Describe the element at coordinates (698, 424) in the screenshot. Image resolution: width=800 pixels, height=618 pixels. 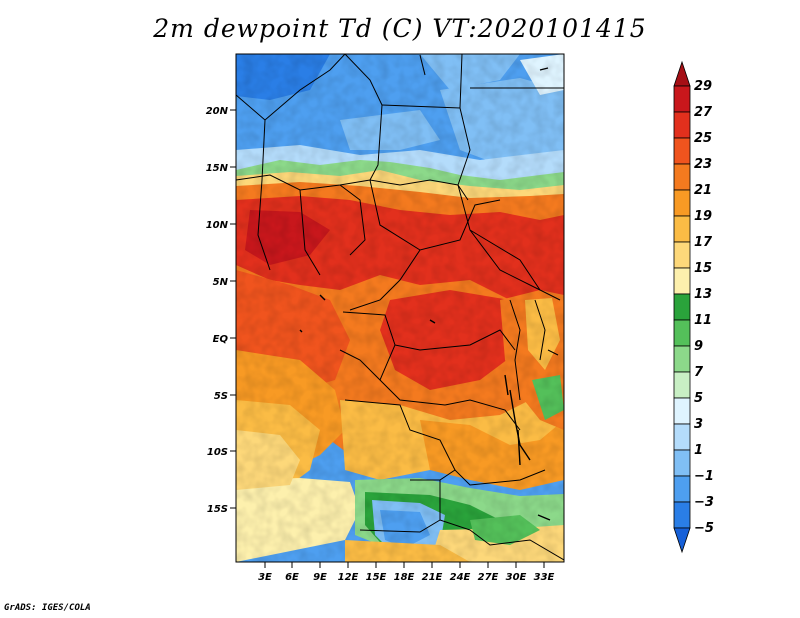
I see `colorbar-label: 3` at that location.